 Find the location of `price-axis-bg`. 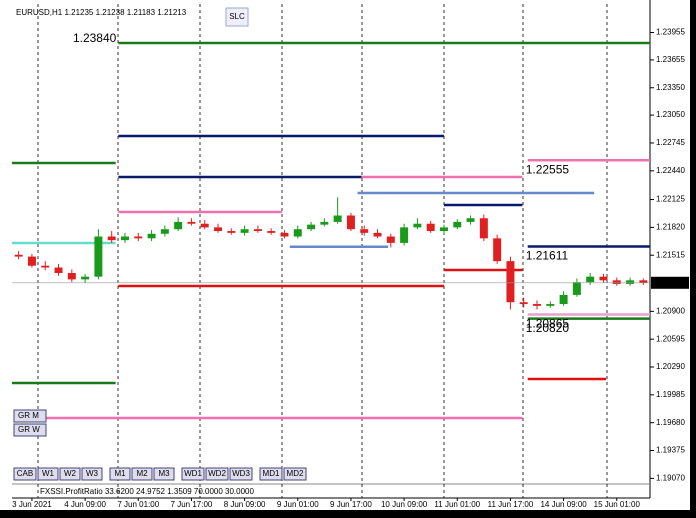

price-axis-bg is located at coordinates (673, 259).